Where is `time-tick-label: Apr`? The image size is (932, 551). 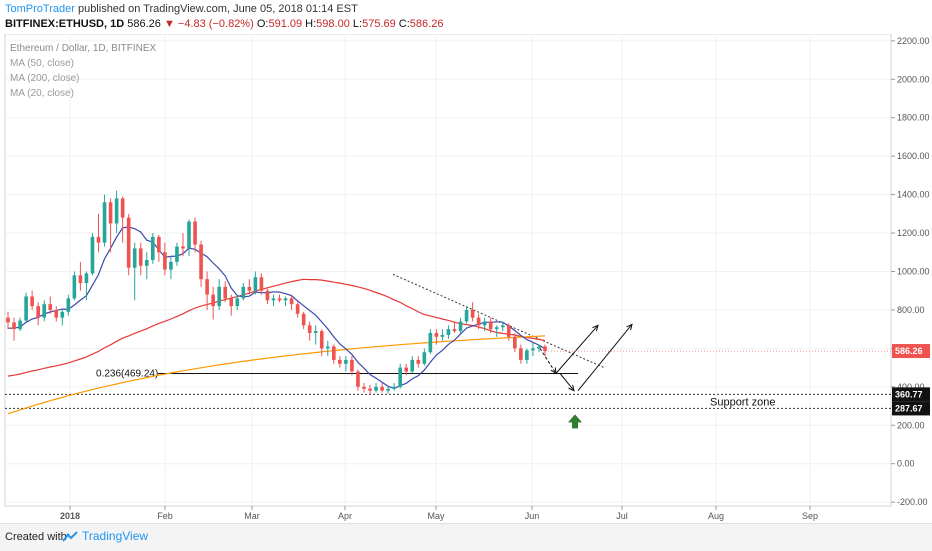 time-tick-label: Apr is located at coordinates (345, 516).